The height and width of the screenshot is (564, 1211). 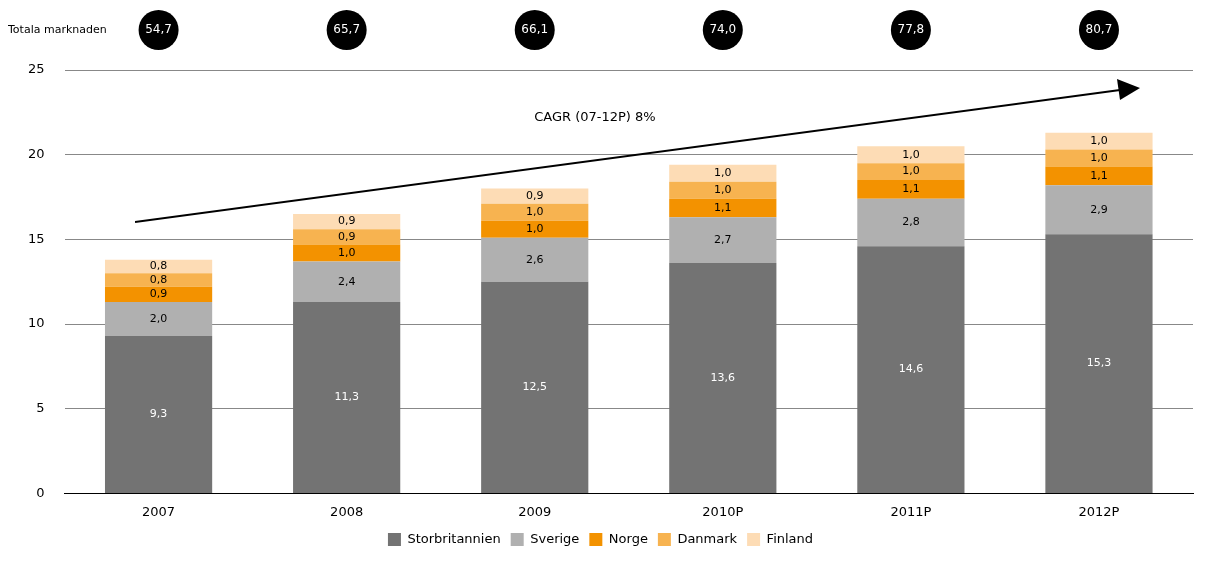 I want to click on data-label: 13,6, so click(x=723, y=377).